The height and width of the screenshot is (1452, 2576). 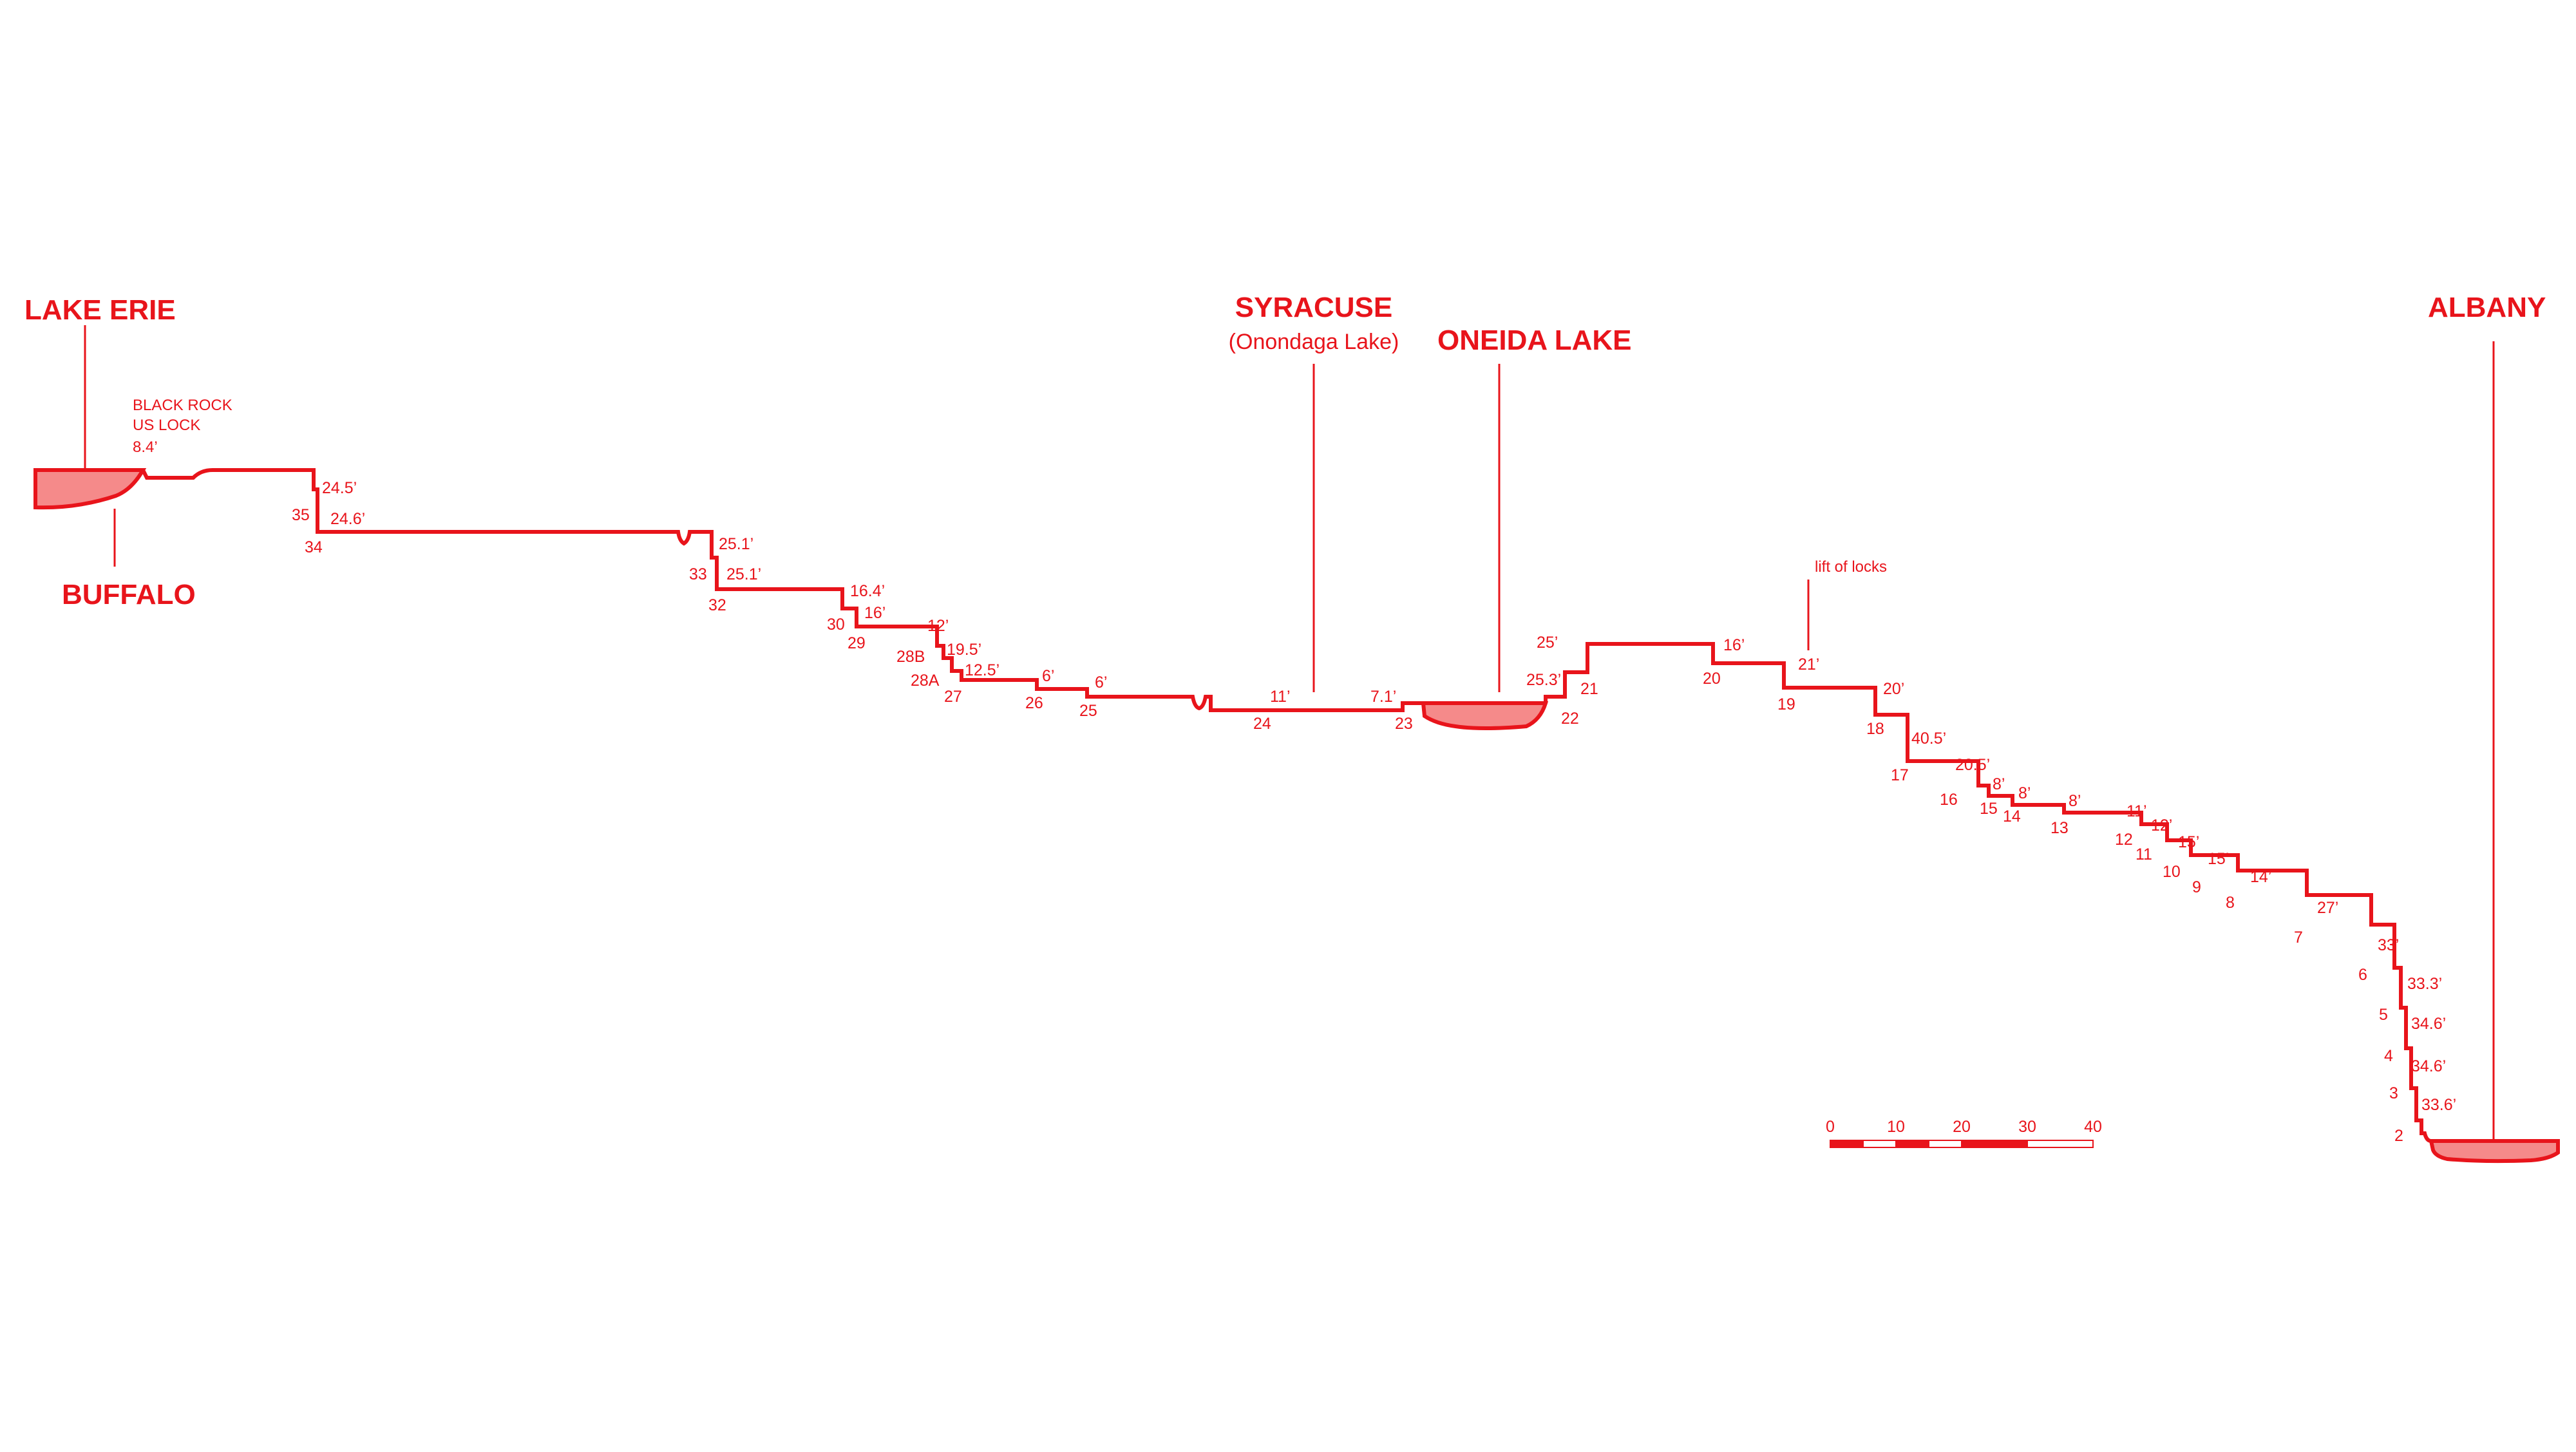 I want to click on scale-bar: 0 10 20 30 40, so click(x=1964, y=1133).